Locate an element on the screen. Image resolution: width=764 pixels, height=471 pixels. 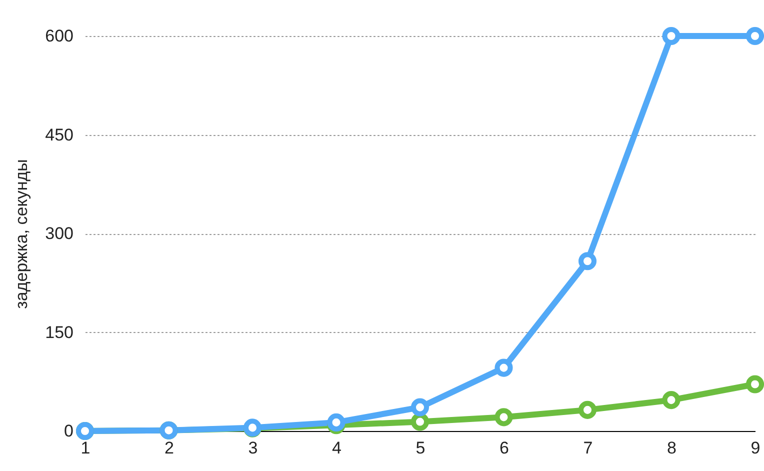
y-axis-title: задержка, секунды is located at coordinates (22, 234).